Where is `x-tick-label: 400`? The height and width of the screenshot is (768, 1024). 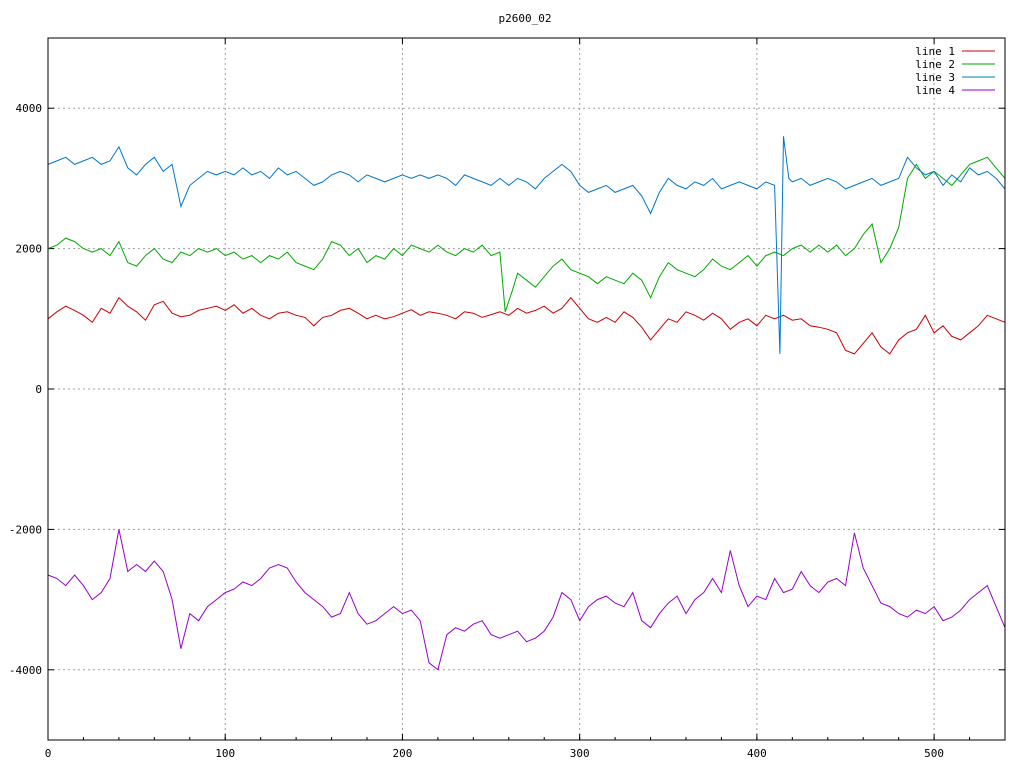 x-tick-label: 400 is located at coordinates (757, 753).